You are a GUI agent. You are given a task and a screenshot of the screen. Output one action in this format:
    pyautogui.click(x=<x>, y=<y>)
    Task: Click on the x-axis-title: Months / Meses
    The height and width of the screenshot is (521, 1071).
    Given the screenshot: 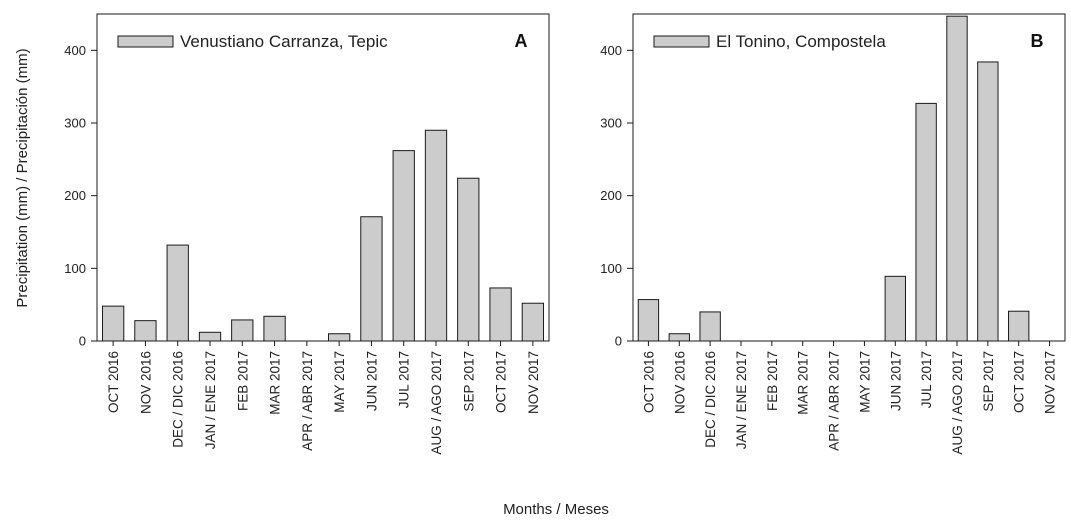 What is the action you would take?
    pyautogui.click(x=556, y=509)
    